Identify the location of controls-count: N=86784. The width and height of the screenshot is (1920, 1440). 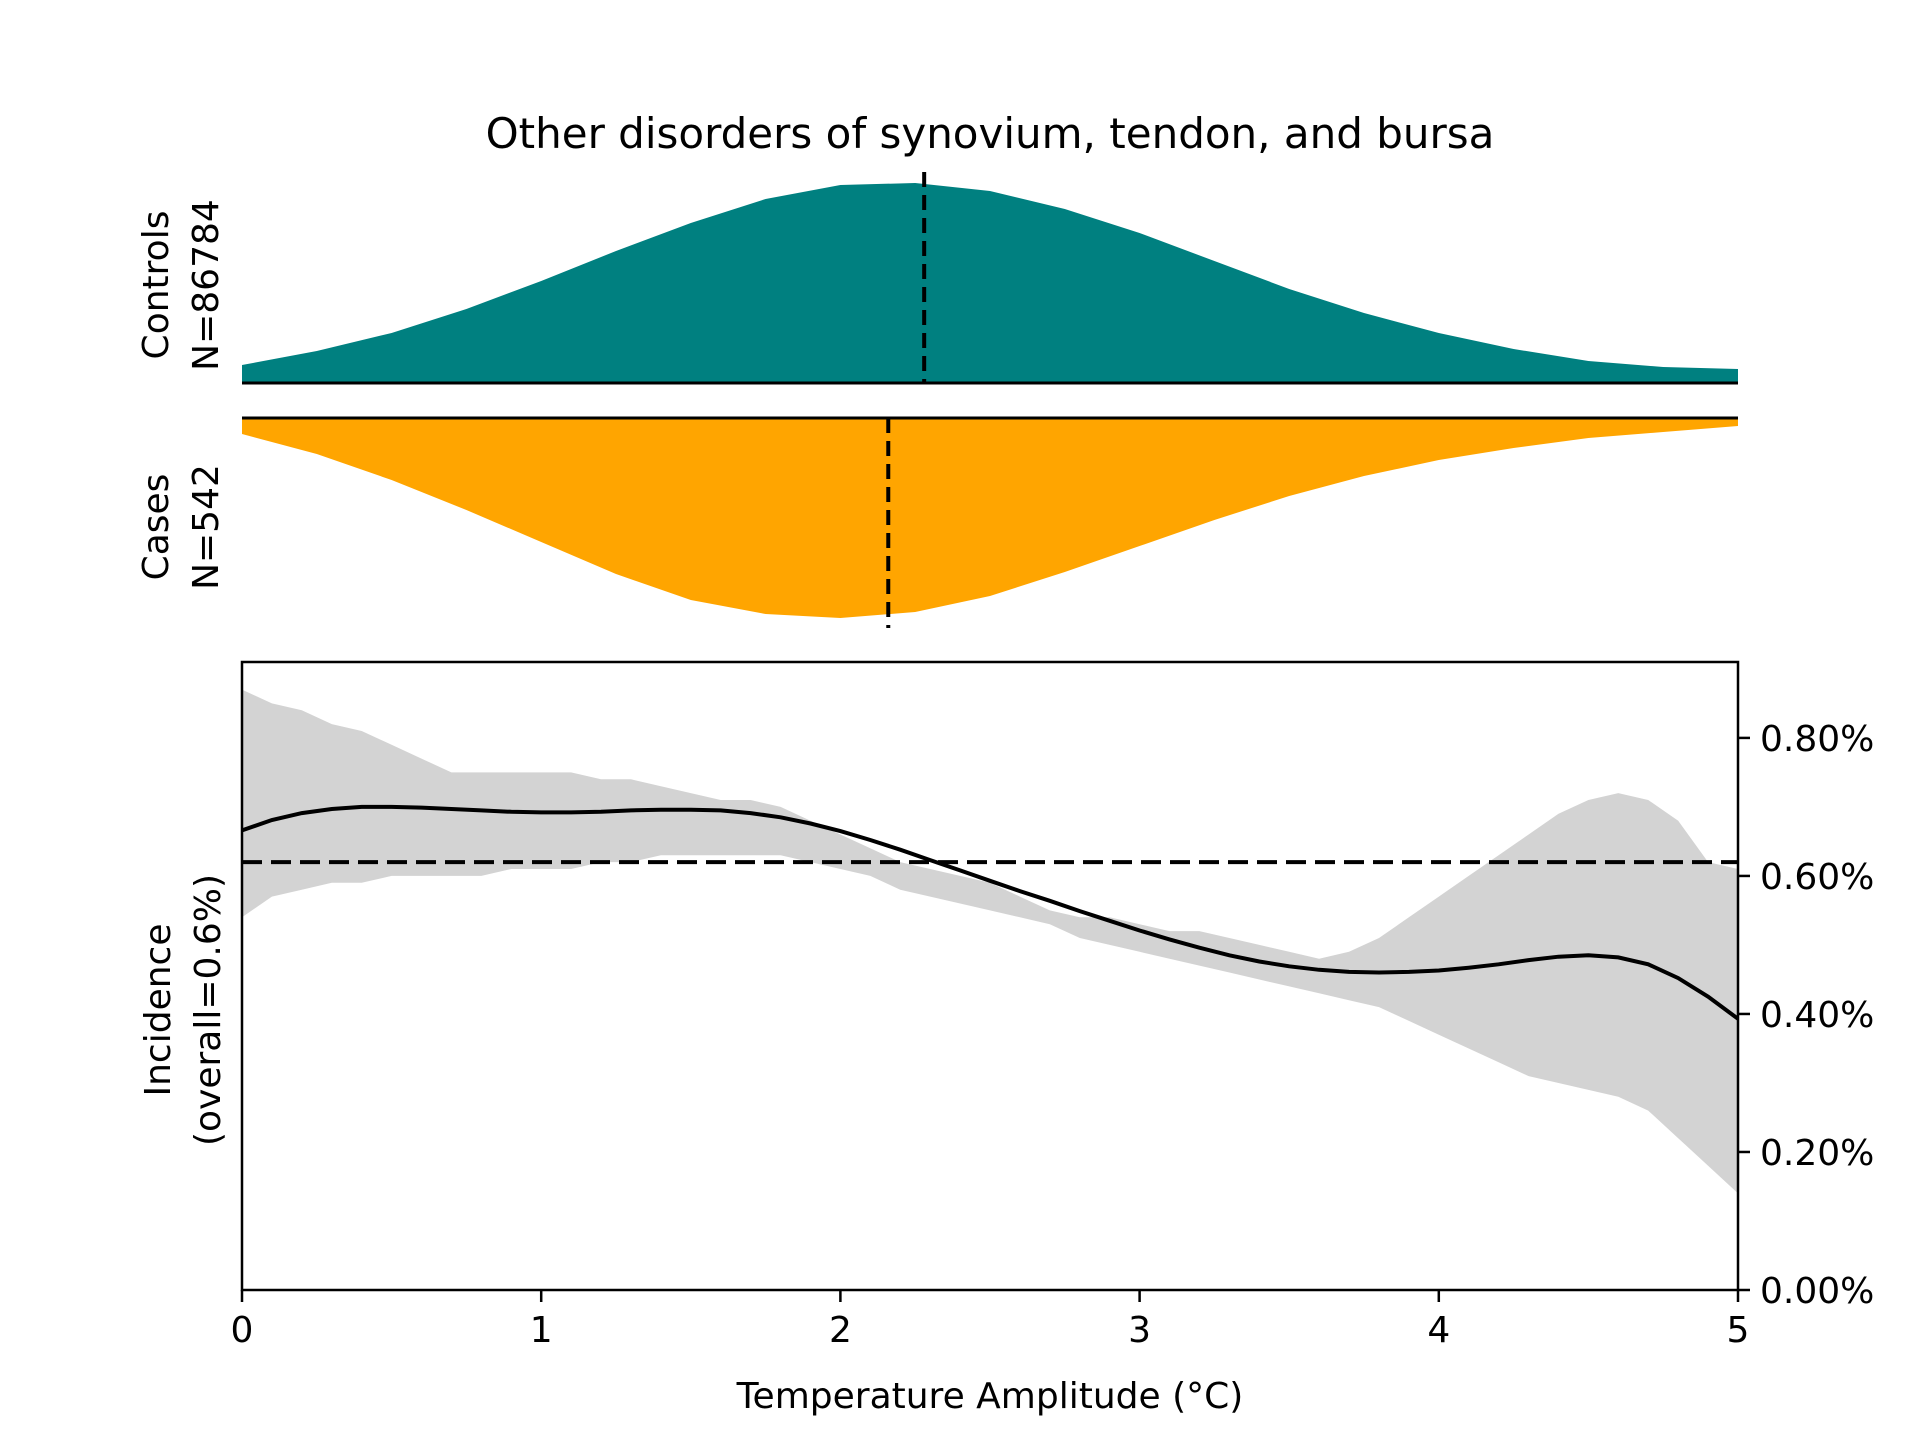
(206, 285).